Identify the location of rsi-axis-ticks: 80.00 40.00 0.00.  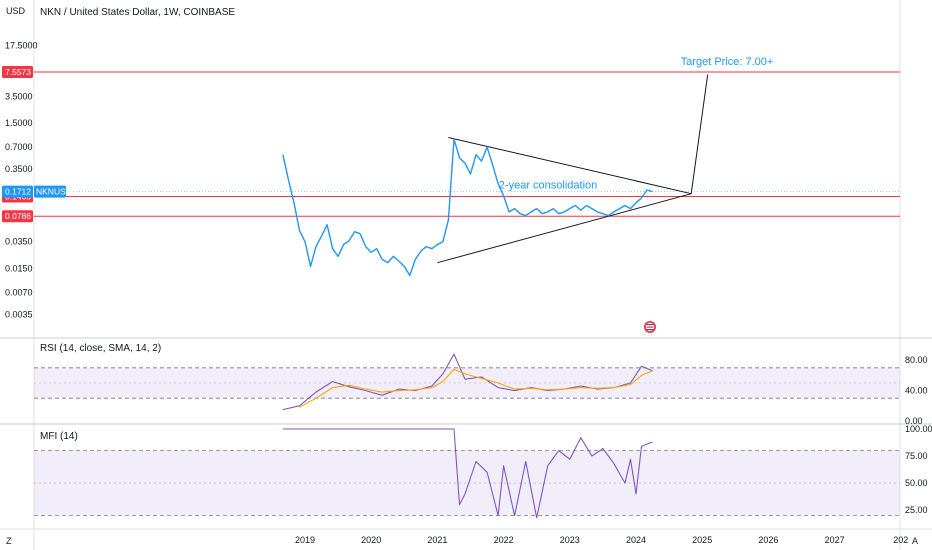
(916, 390).